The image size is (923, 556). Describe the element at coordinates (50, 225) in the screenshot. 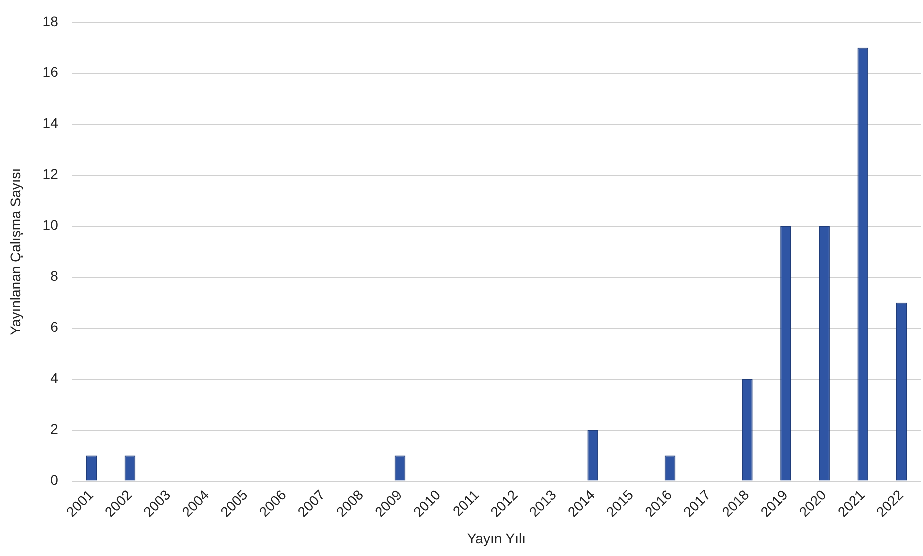

I see `y-tick-label: 10` at that location.